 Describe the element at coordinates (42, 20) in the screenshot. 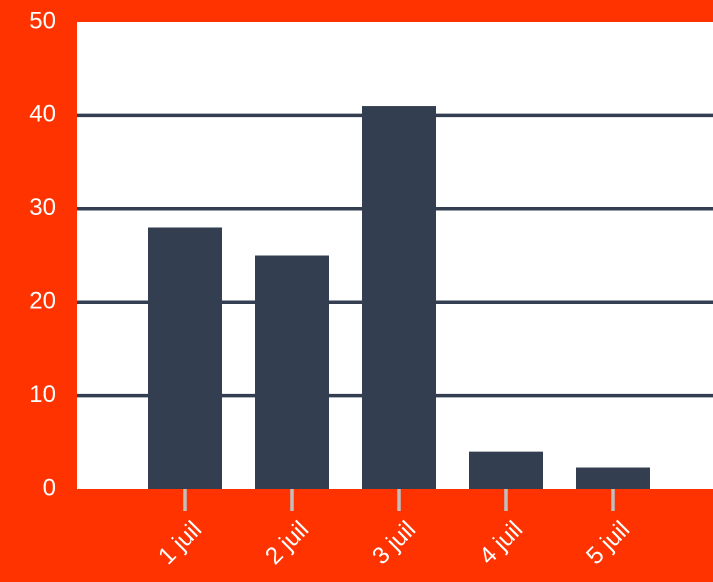

I see `y-tick-label-5: 50` at that location.